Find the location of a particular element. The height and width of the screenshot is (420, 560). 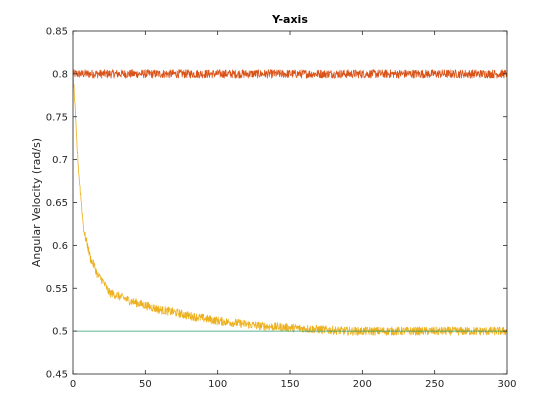

y-tick-label: 0.5 is located at coordinates (60, 332).